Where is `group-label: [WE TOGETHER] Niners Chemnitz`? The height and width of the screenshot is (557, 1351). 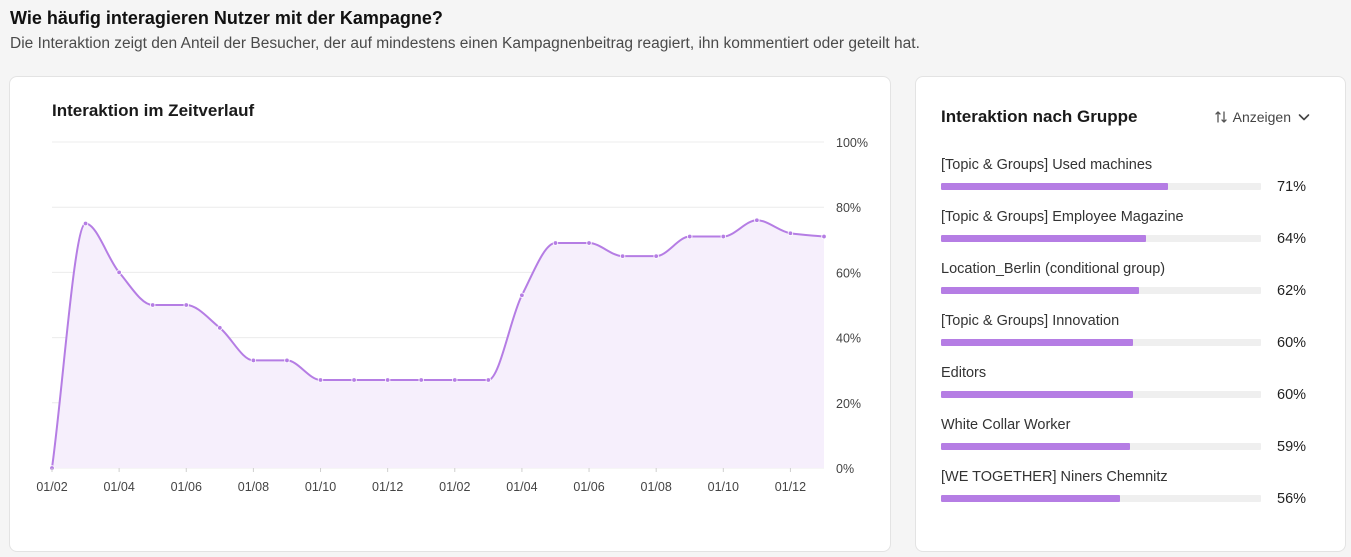 group-label: [WE TOGETHER] Niners Chemnitz is located at coordinates (1054, 477).